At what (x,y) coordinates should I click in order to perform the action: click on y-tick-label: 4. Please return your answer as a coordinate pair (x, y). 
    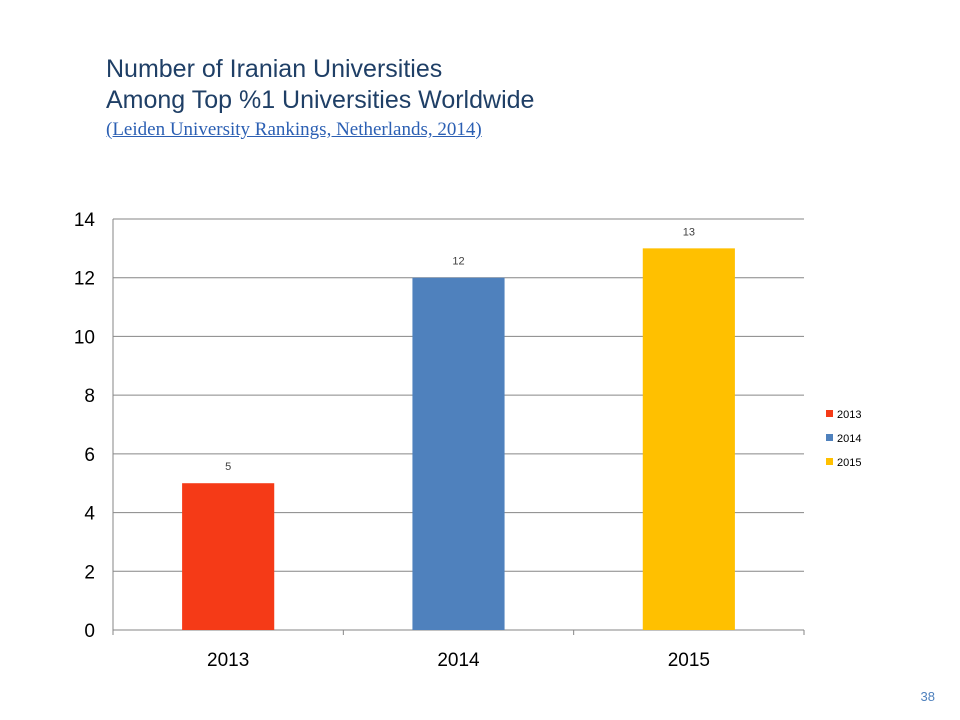
    Looking at the image, I should click on (89, 514).